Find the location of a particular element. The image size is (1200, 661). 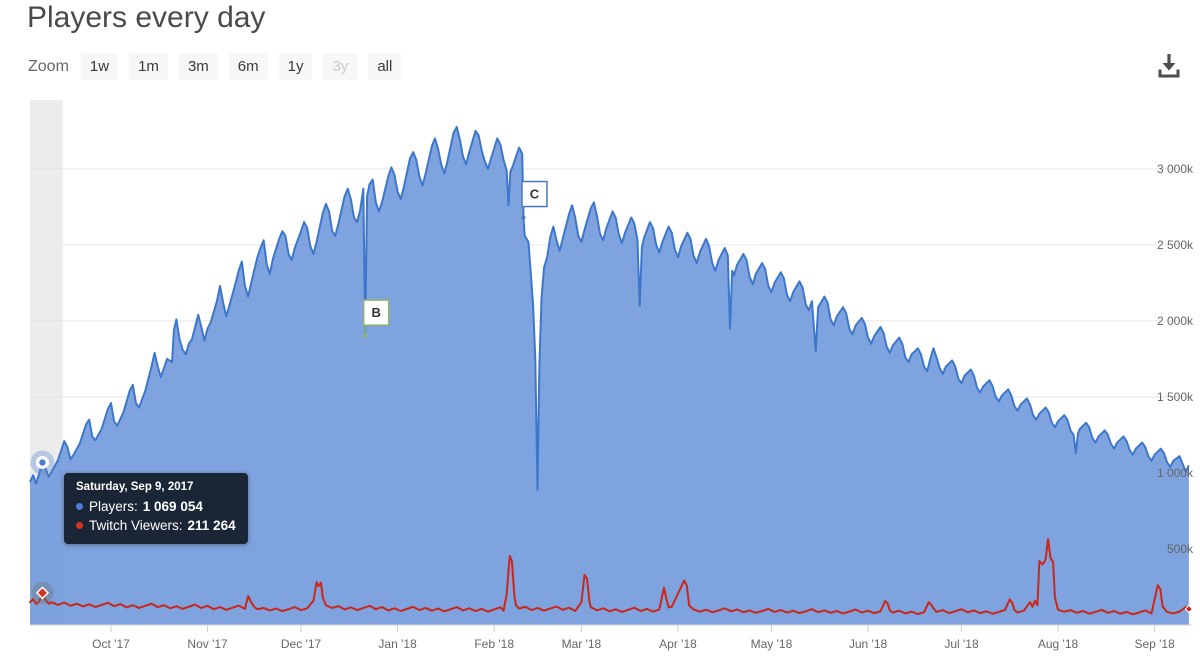

svg-text: Oct '17 is located at coordinates (111, 644).